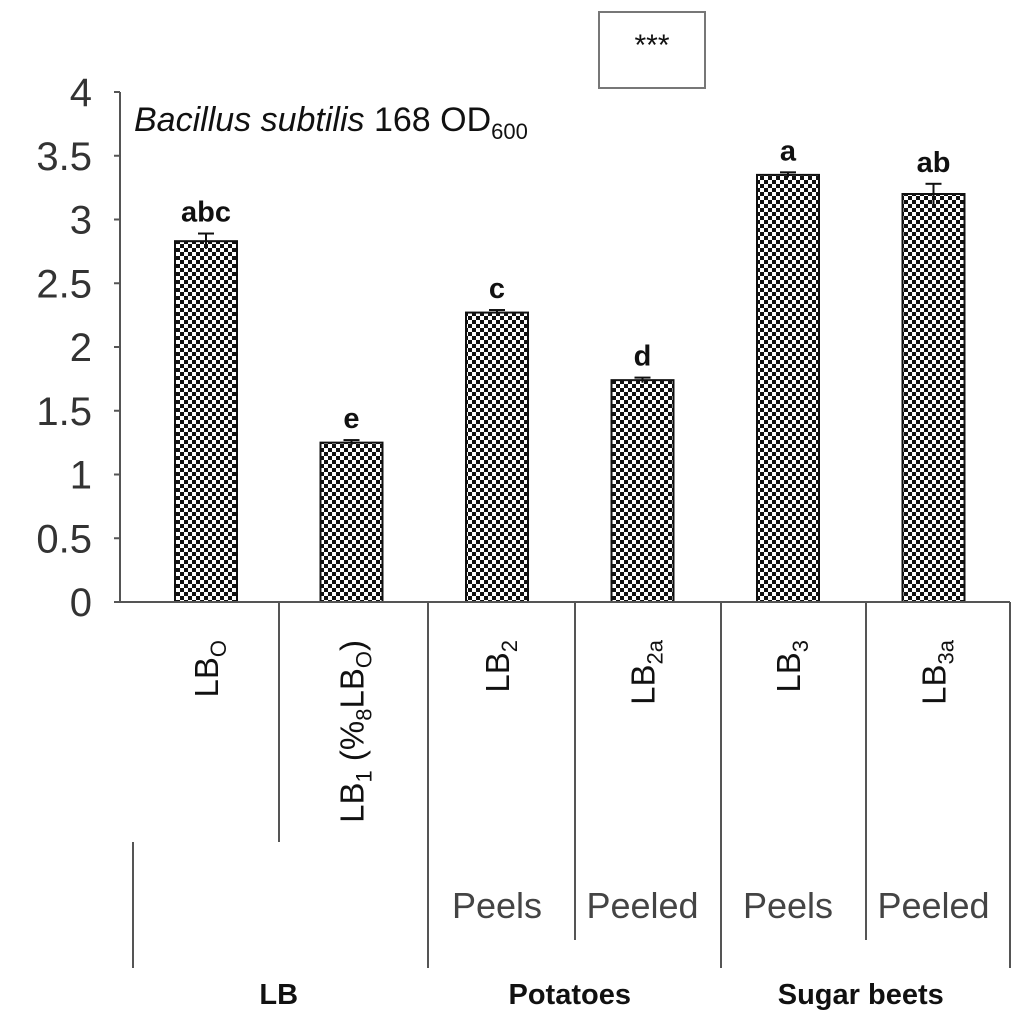 Image resolution: width=1024 pixels, height=1024 pixels. I want to click on title-subscript: 600, so click(509, 131).